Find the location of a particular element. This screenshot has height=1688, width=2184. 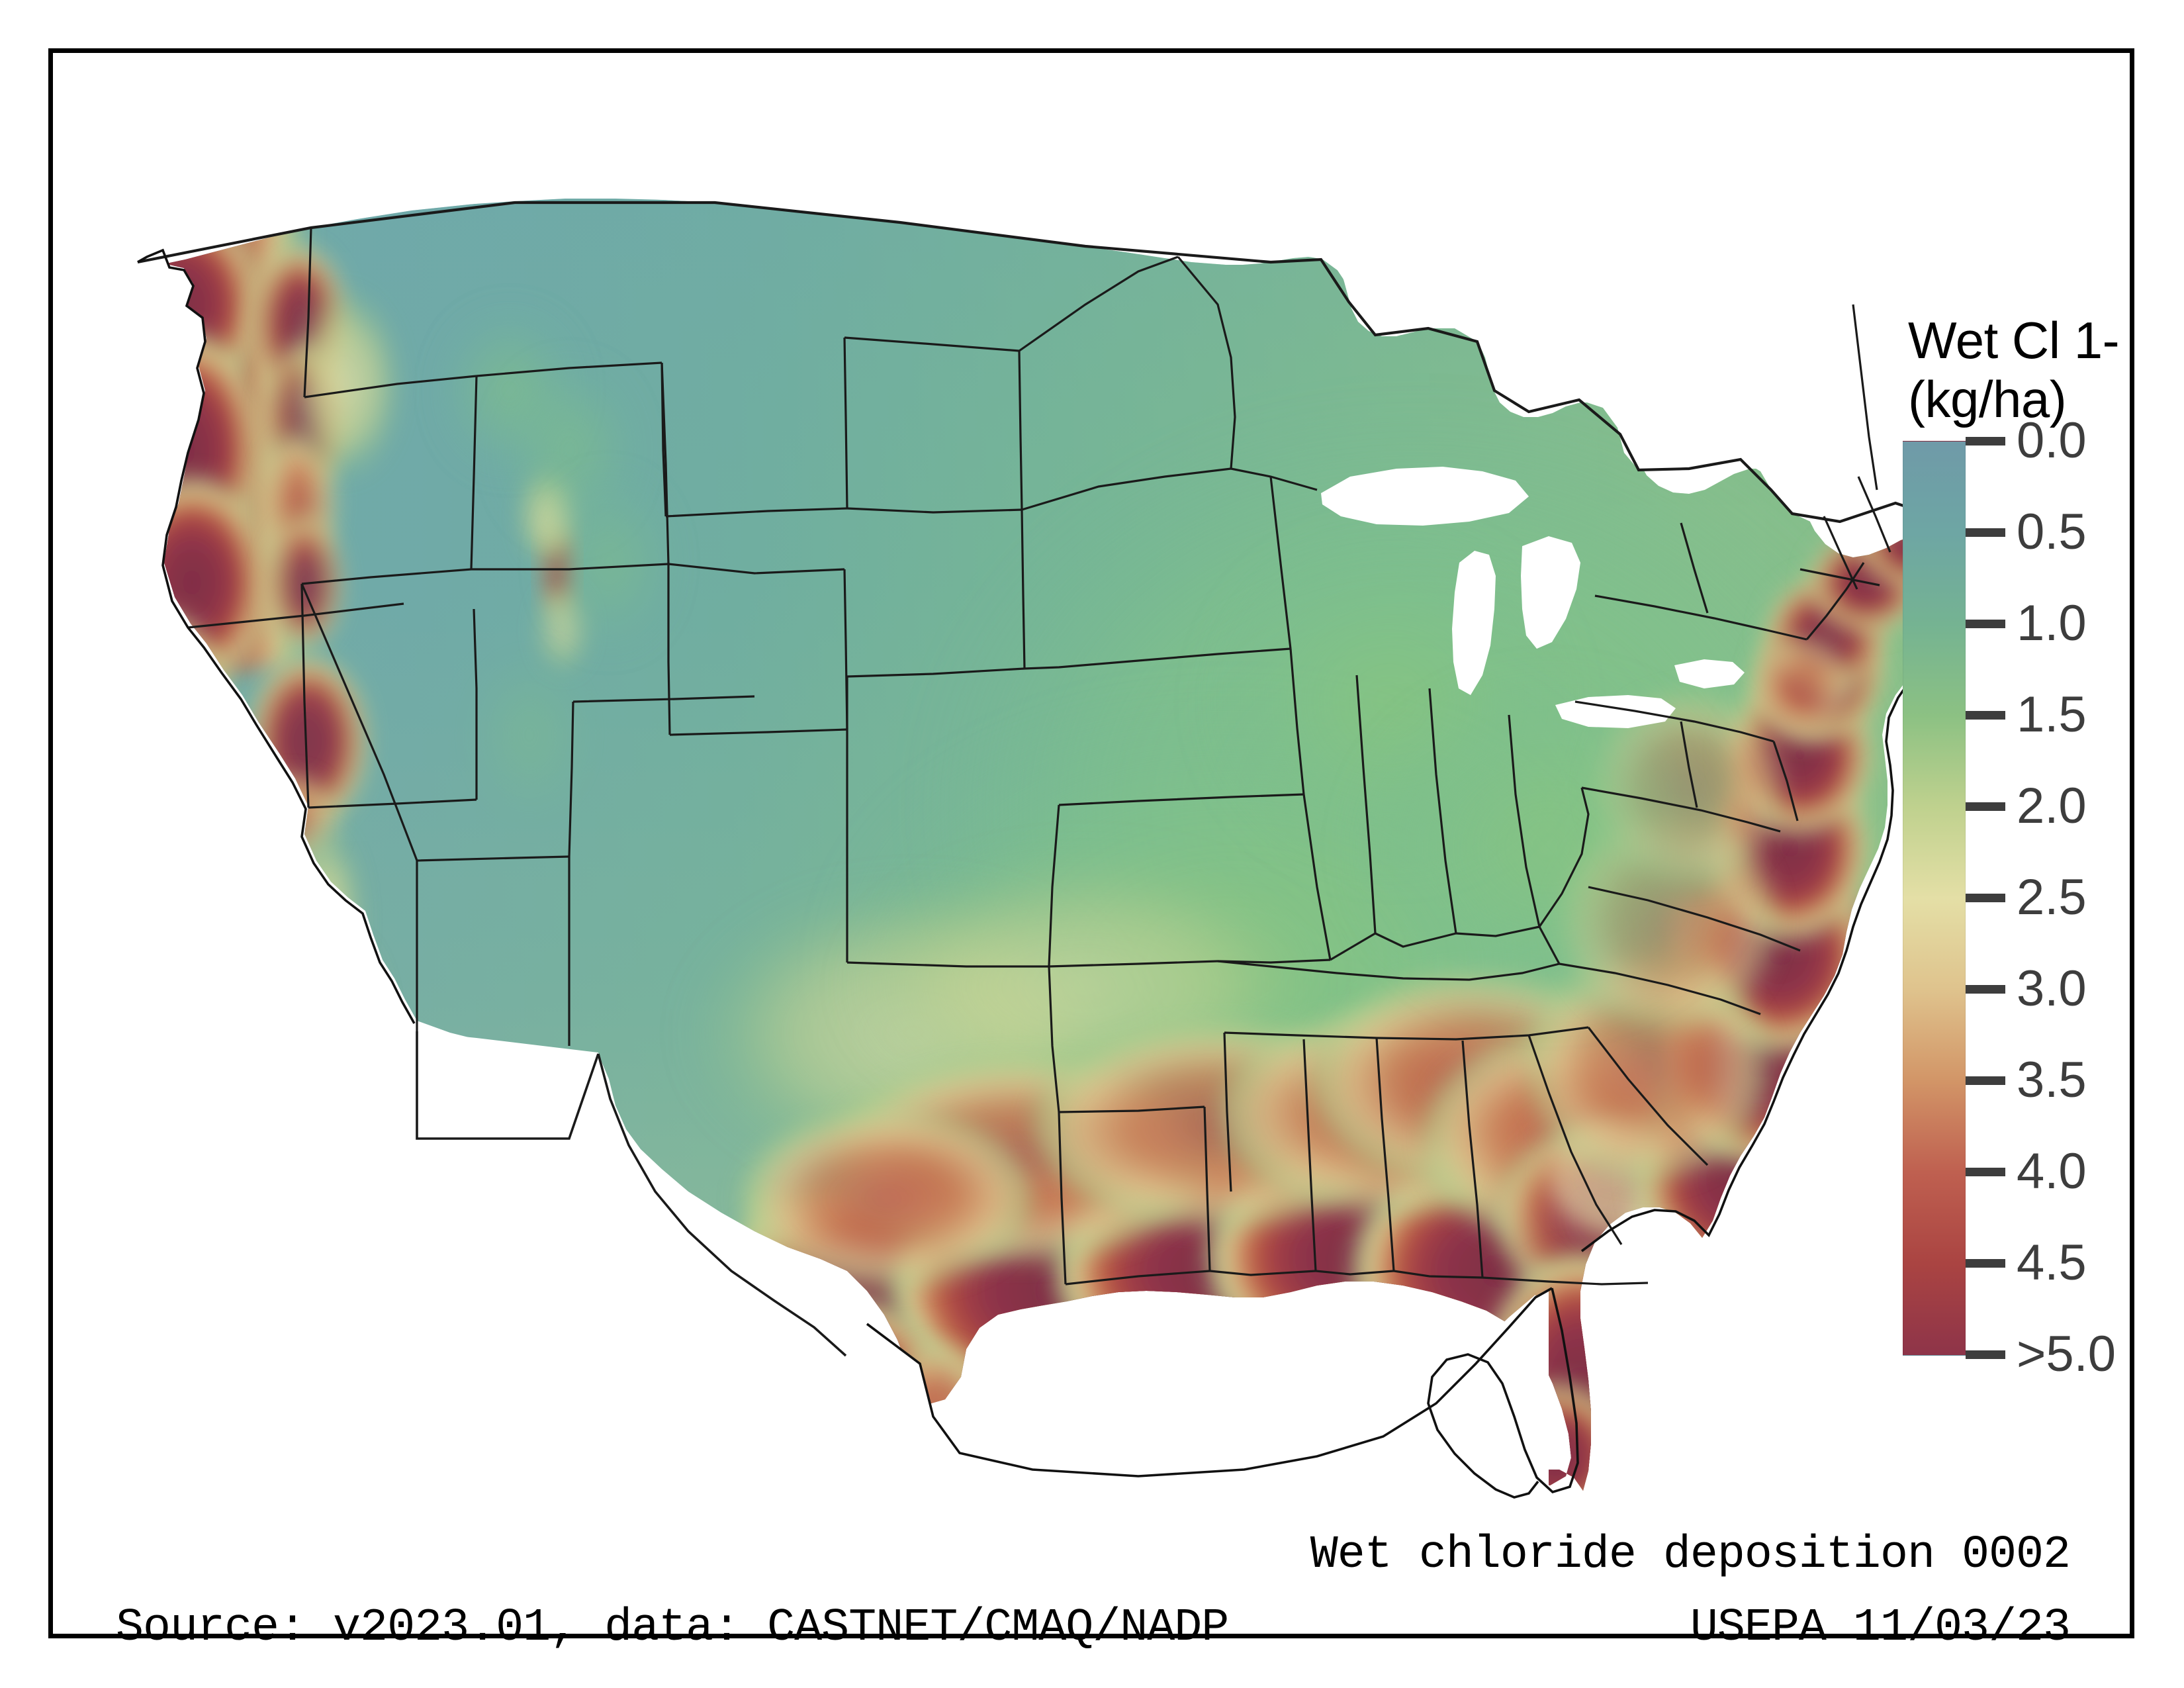

colorbar-tick-label: 0.0 is located at coordinates (2052, 440).